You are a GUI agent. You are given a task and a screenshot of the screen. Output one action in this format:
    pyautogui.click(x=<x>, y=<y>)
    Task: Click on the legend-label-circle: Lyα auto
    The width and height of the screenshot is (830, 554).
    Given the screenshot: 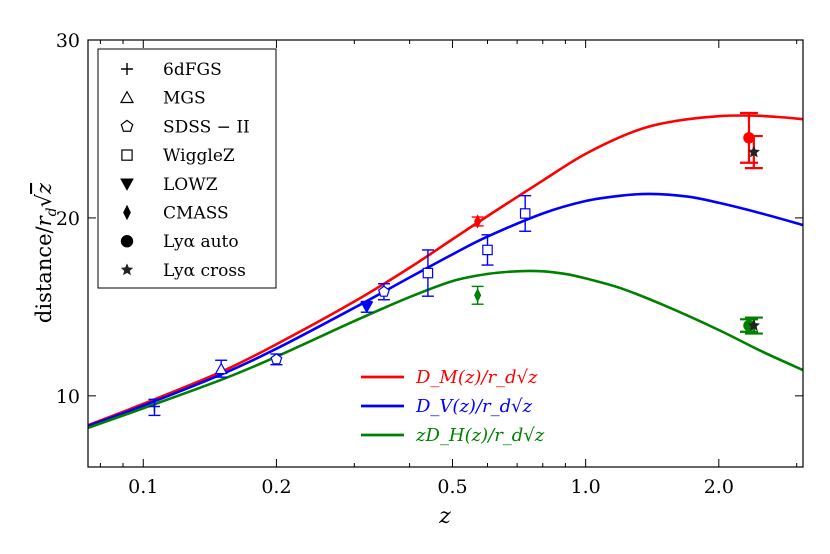 What is the action you would take?
    pyautogui.click(x=201, y=242)
    